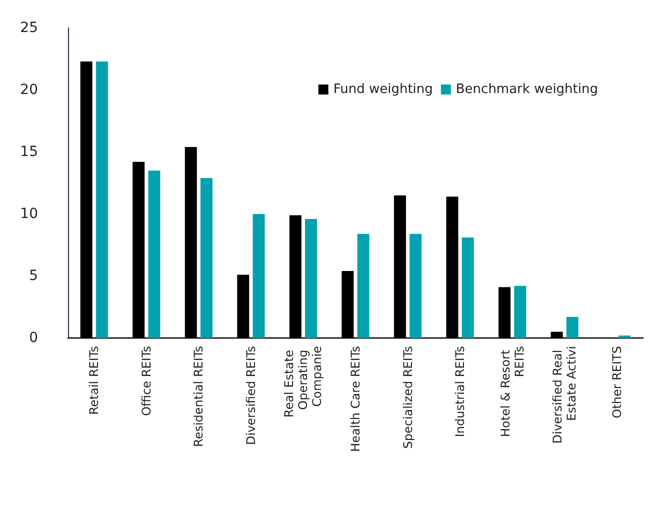 The width and height of the screenshot is (671, 506). What do you see at coordinates (94, 380) in the screenshot?
I see `x-tick-label: Retail REITs` at bounding box center [94, 380].